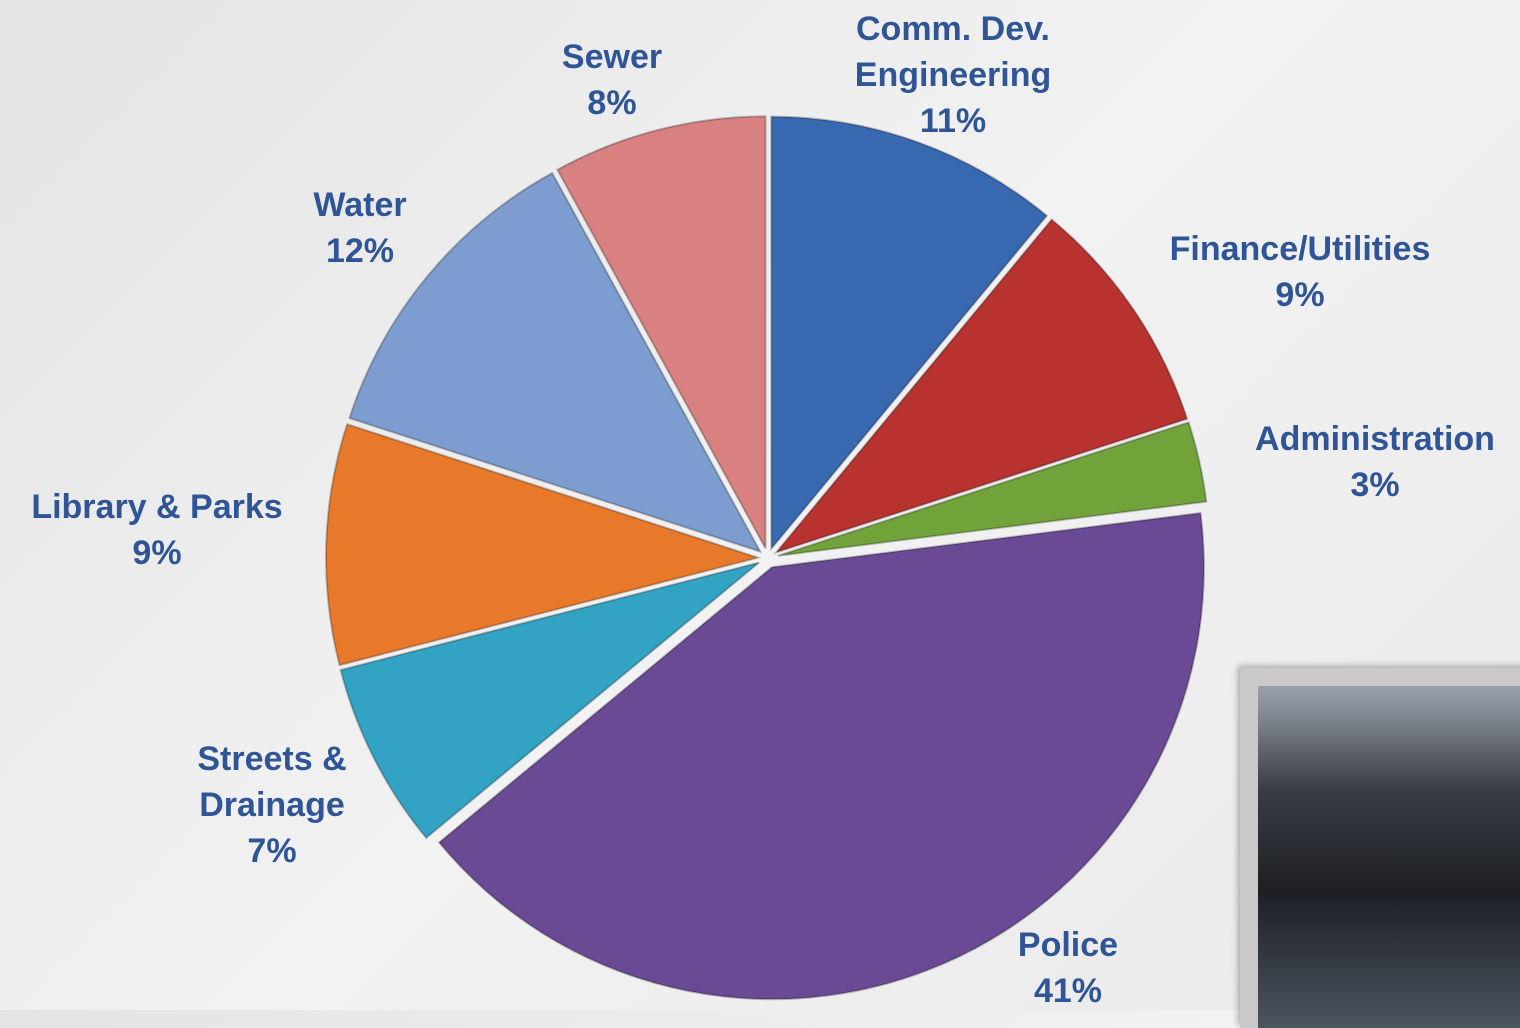 The width and height of the screenshot is (1520, 1028). Describe the element at coordinates (953, 121) in the screenshot. I see `value-label: 11%` at that location.